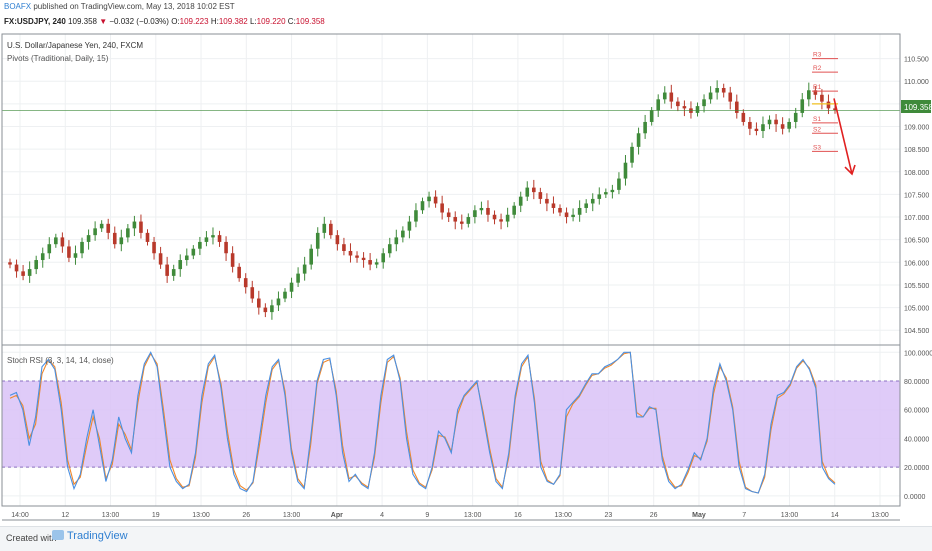 The width and height of the screenshot is (932, 551). Describe the element at coordinates (90, 536) in the screenshot. I see `tradingview-logo: TradingView` at that location.